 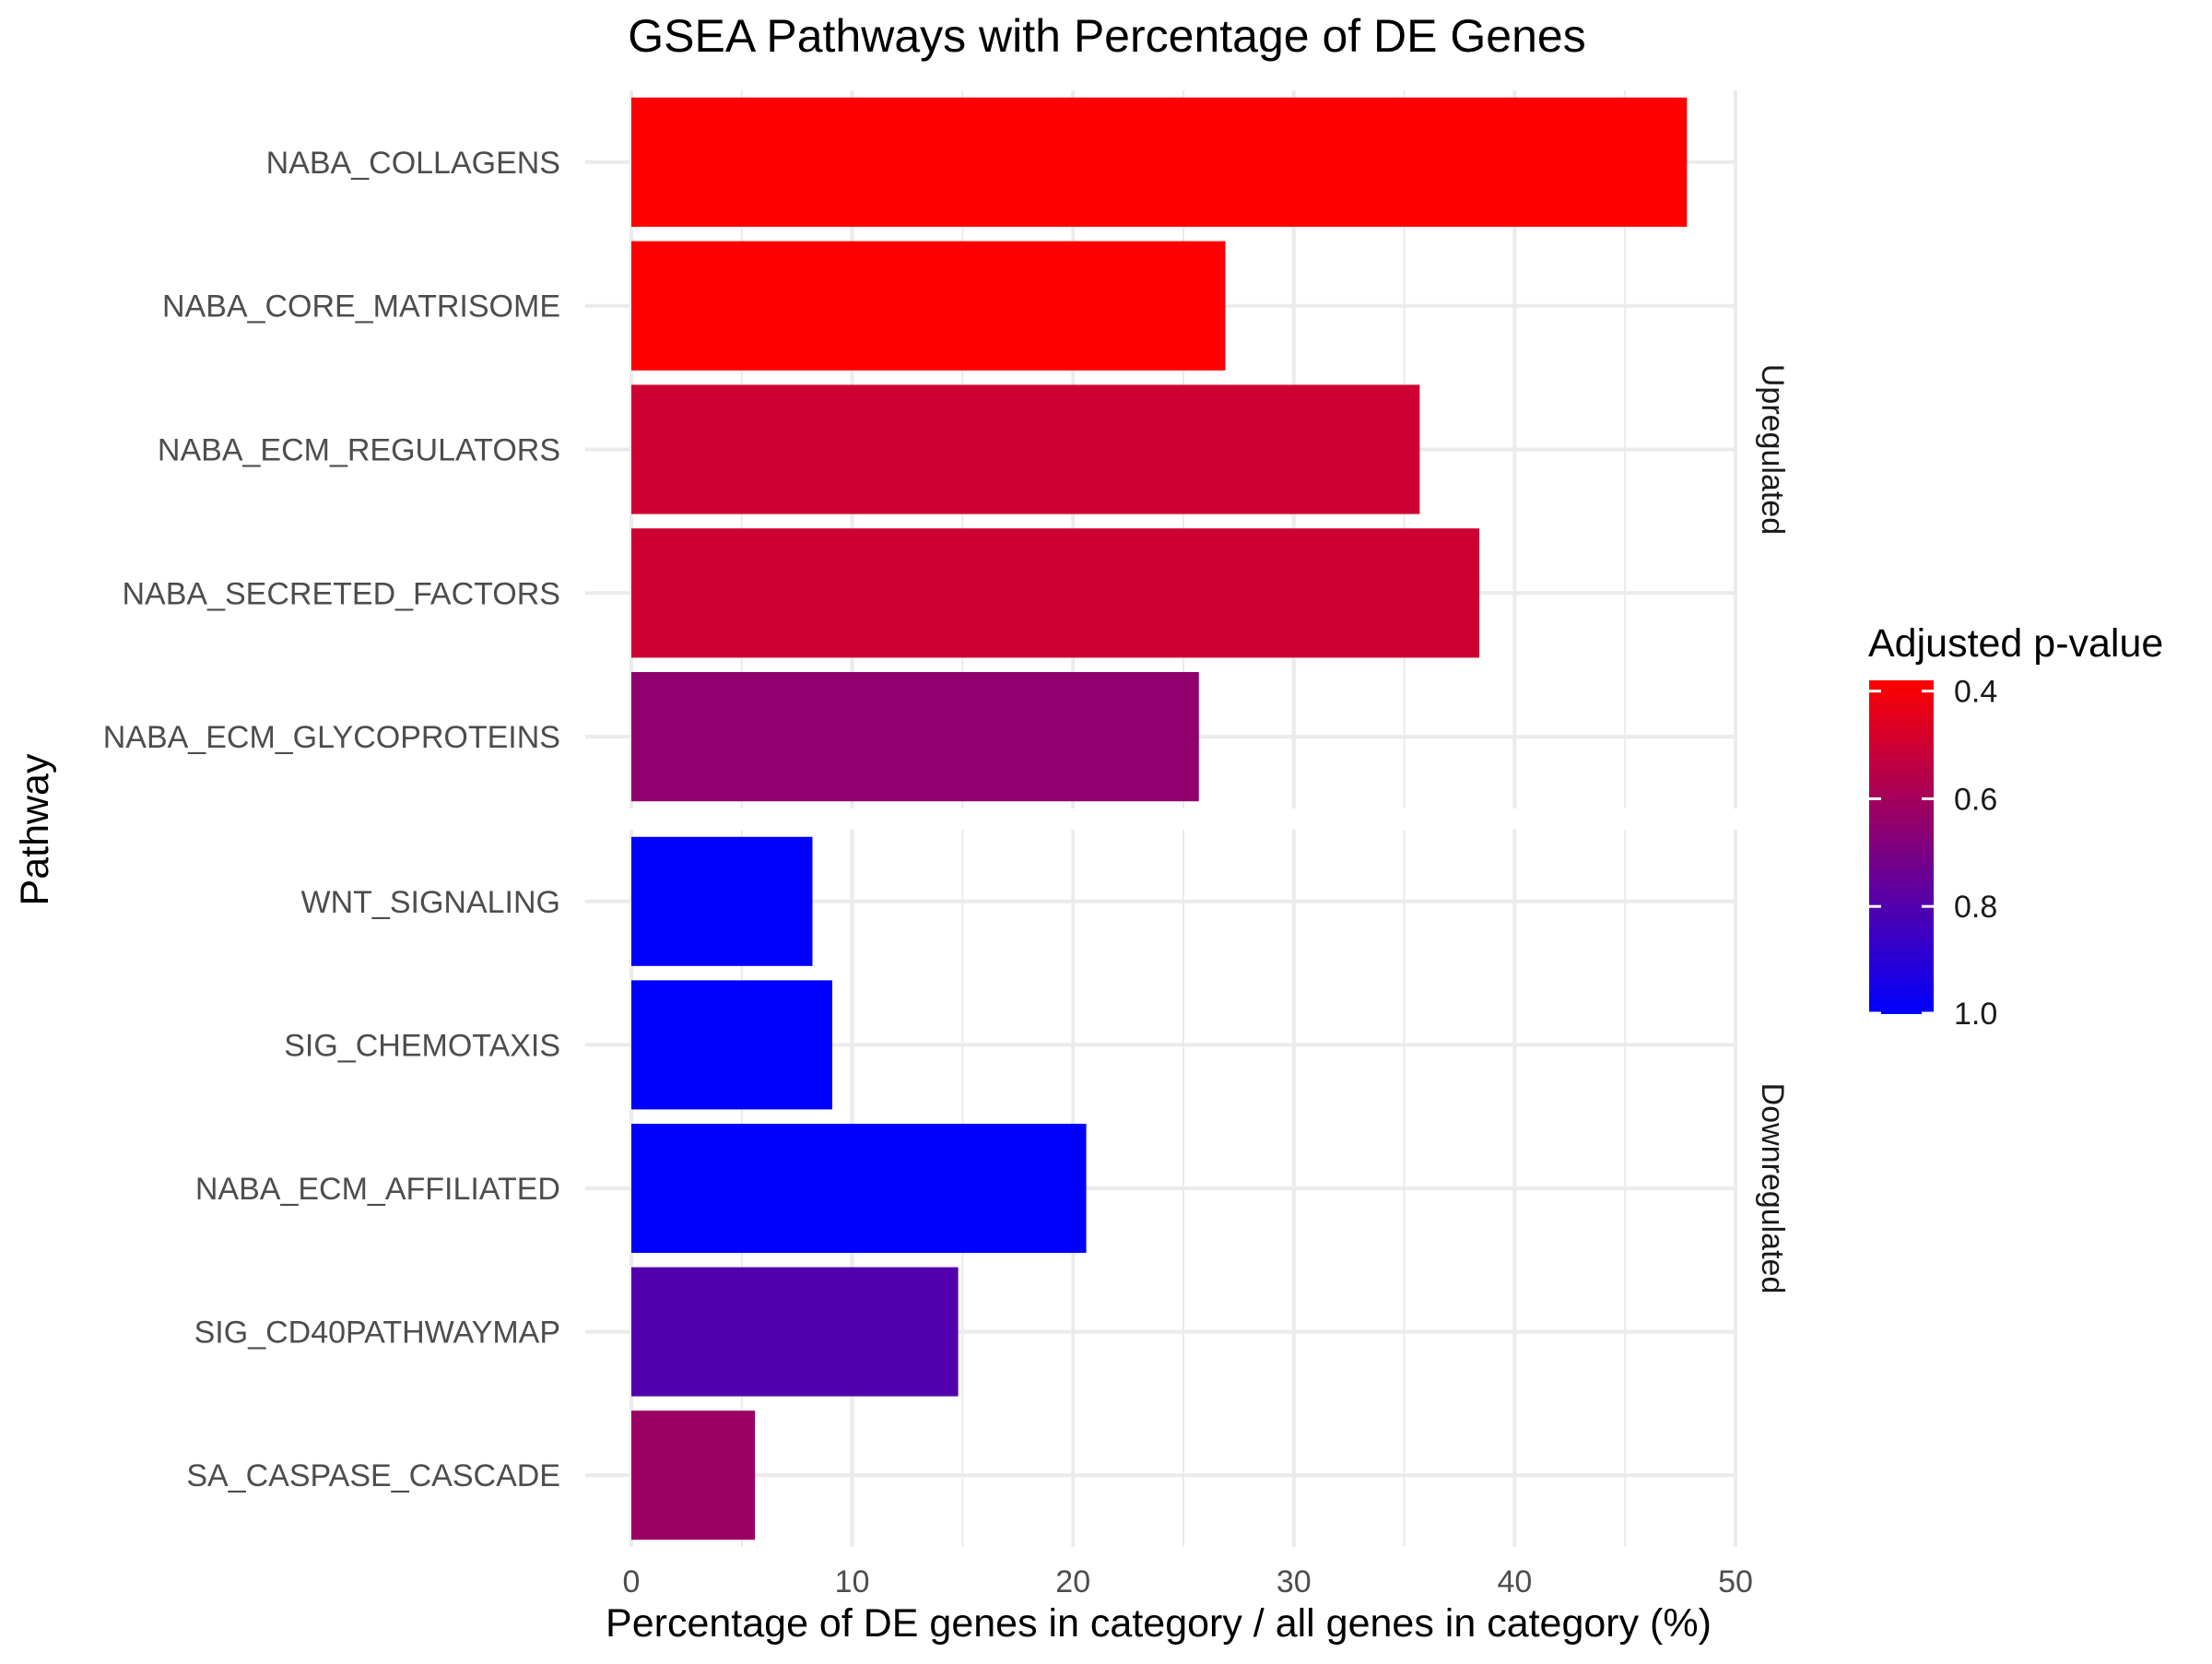 What do you see at coordinates (341, 593) in the screenshot?
I see `y-tick-label: NABA_SECRETED_FACTORS` at bounding box center [341, 593].